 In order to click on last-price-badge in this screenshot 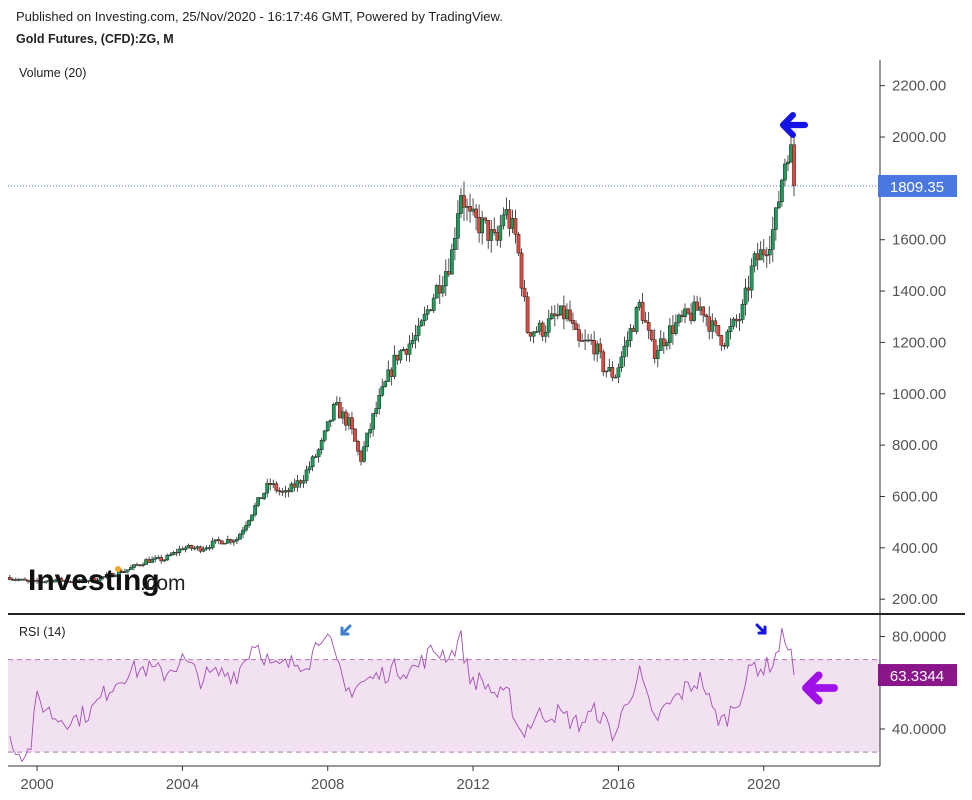, I will do `click(917, 185)`.